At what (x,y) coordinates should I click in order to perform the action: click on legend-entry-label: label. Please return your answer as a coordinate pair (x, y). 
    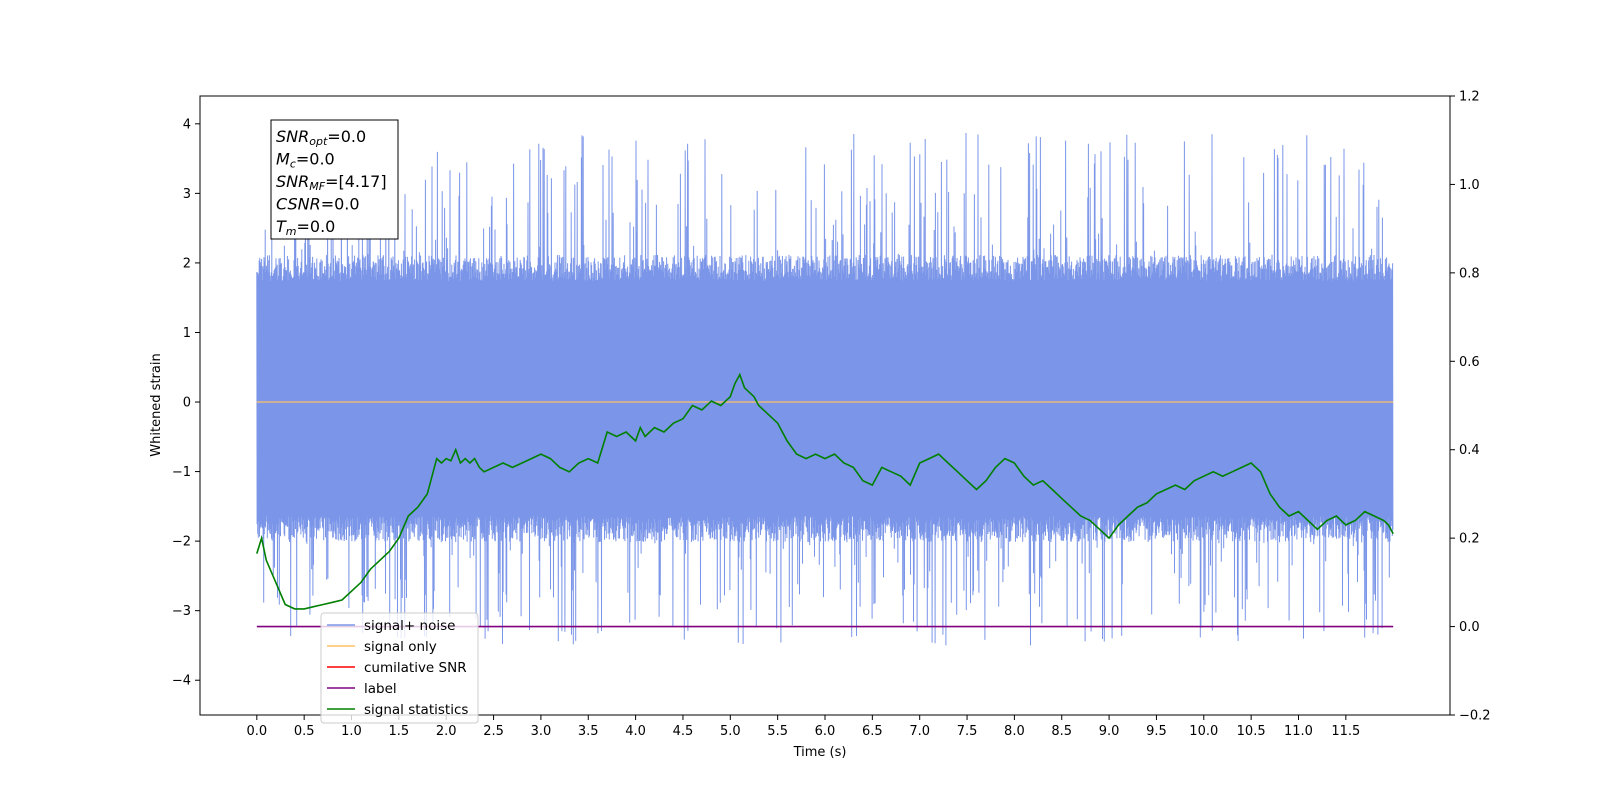
    Looking at the image, I should click on (380, 689).